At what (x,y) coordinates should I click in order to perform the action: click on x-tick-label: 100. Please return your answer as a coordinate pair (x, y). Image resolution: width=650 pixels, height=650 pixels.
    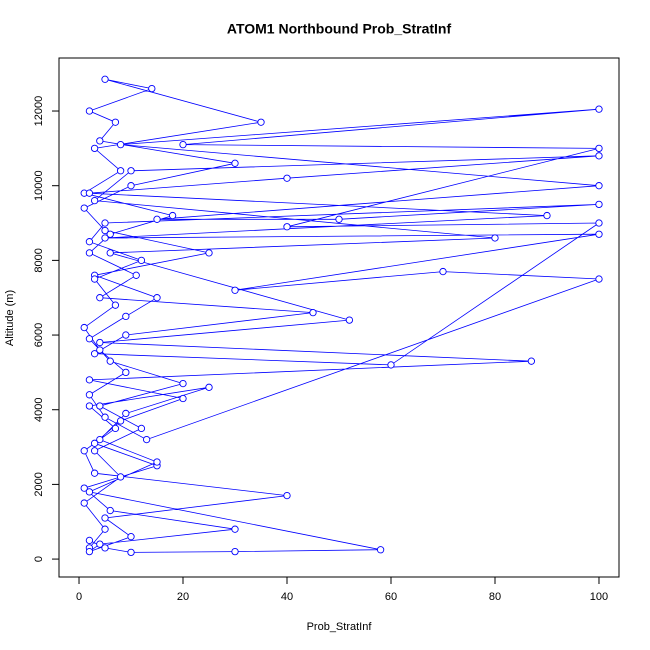
    Looking at the image, I should click on (599, 597).